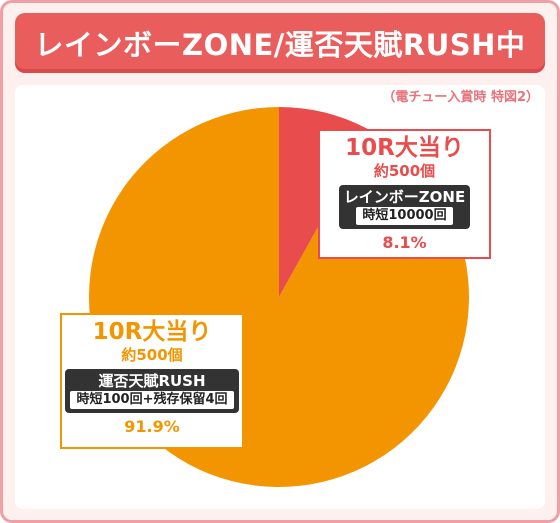 This screenshot has height=523, width=560. I want to click on slice-label-rainbow-zone: 10R大当り 約500個 レインボーZONE 時短10000回 8.1%, so click(404, 194).